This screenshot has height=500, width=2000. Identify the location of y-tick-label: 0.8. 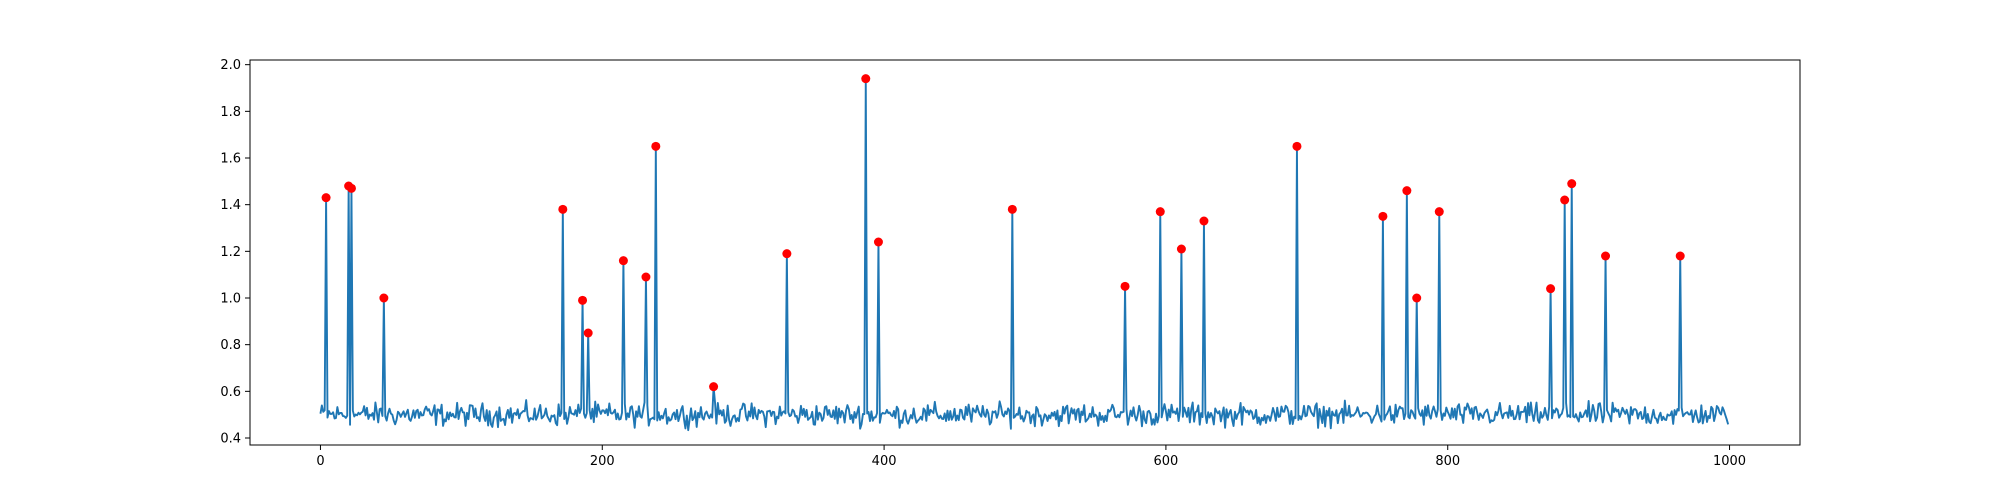
(230, 345).